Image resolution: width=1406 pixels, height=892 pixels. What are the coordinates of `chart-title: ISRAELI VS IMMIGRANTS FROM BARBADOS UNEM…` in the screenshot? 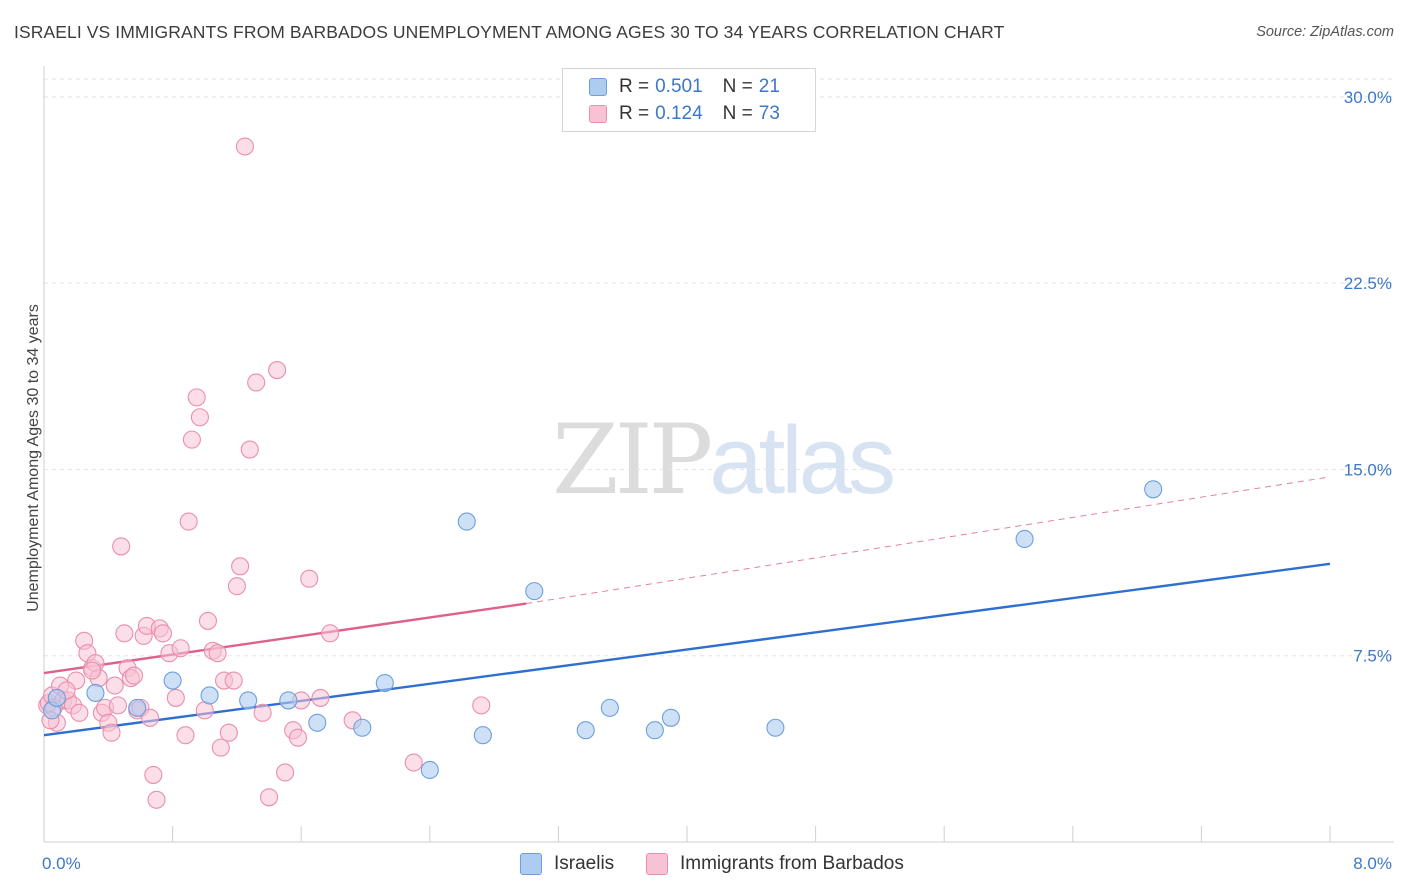 It's located at (509, 32).